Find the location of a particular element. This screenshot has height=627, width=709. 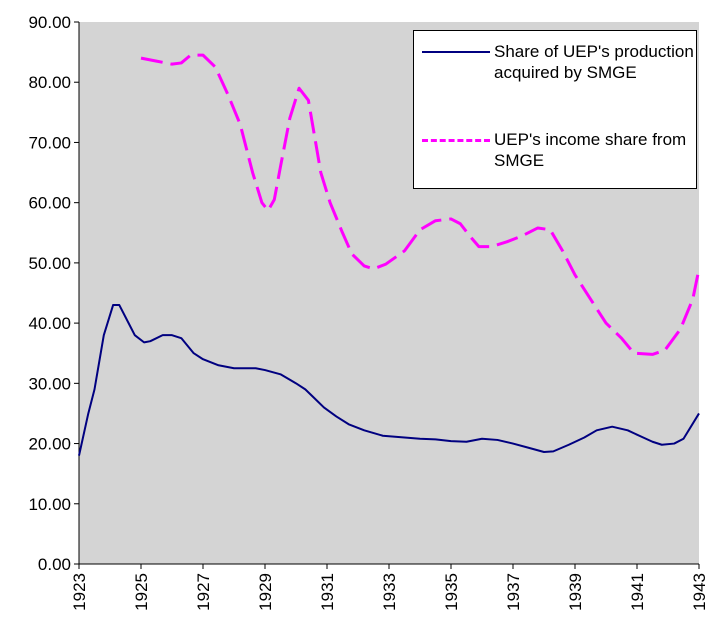

x-tick-label: 1931 is located at coordinates (327, 592).